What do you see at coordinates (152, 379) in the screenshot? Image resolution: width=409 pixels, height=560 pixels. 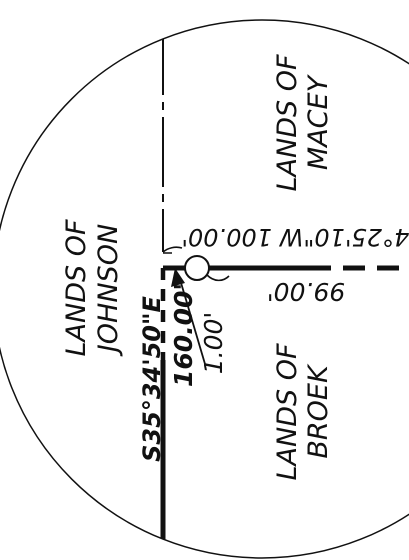 I see `bearing-label-north: S35°34'50"E` at bounding box center [152, 379].